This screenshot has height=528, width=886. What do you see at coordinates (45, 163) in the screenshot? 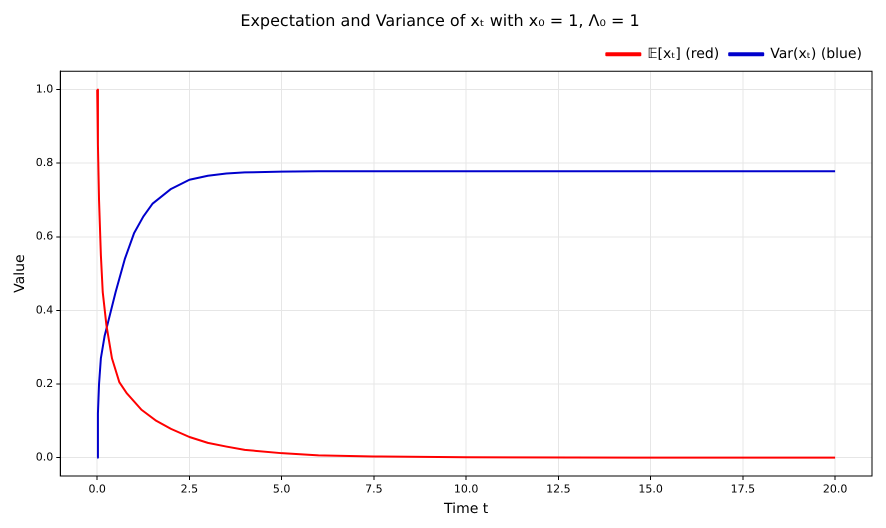
I see `y-tick-label: 0.8` at bounding box center [45, 163].